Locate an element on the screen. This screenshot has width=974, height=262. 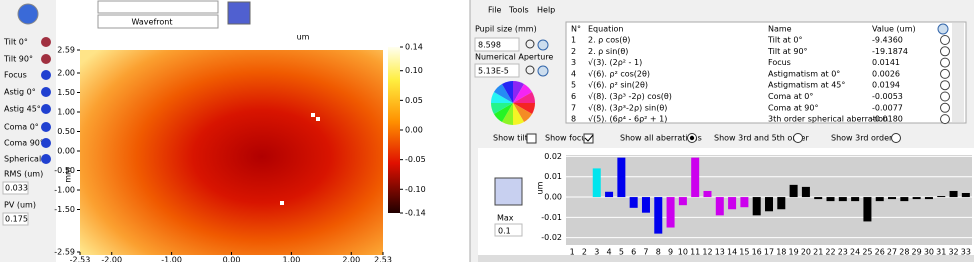
x-tick-label: 1.00 is located at coordinates (291, 259).